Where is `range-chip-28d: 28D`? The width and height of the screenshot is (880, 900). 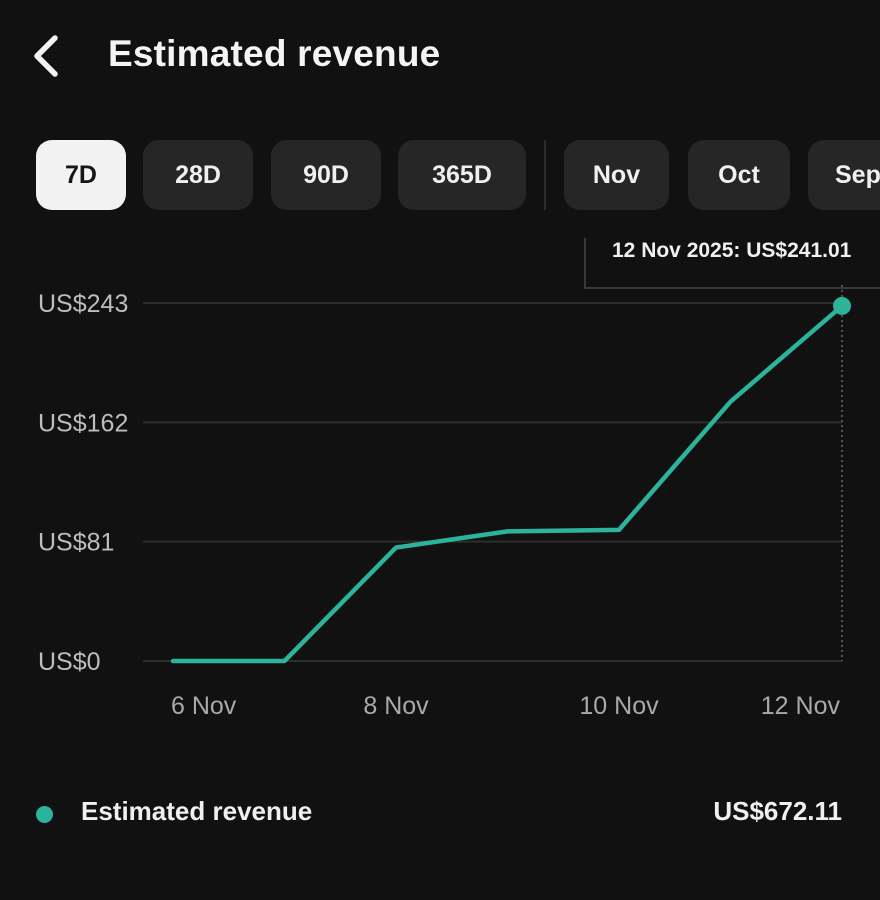
range-chip-28d: 28D is located at coordinates (198, 175).